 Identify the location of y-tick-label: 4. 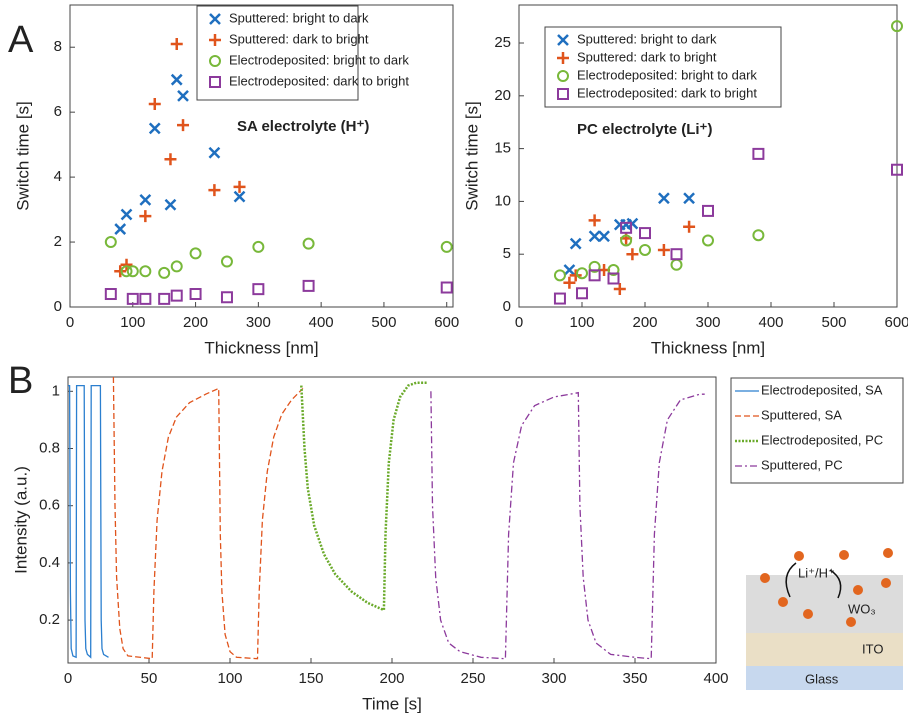
(58, 176).